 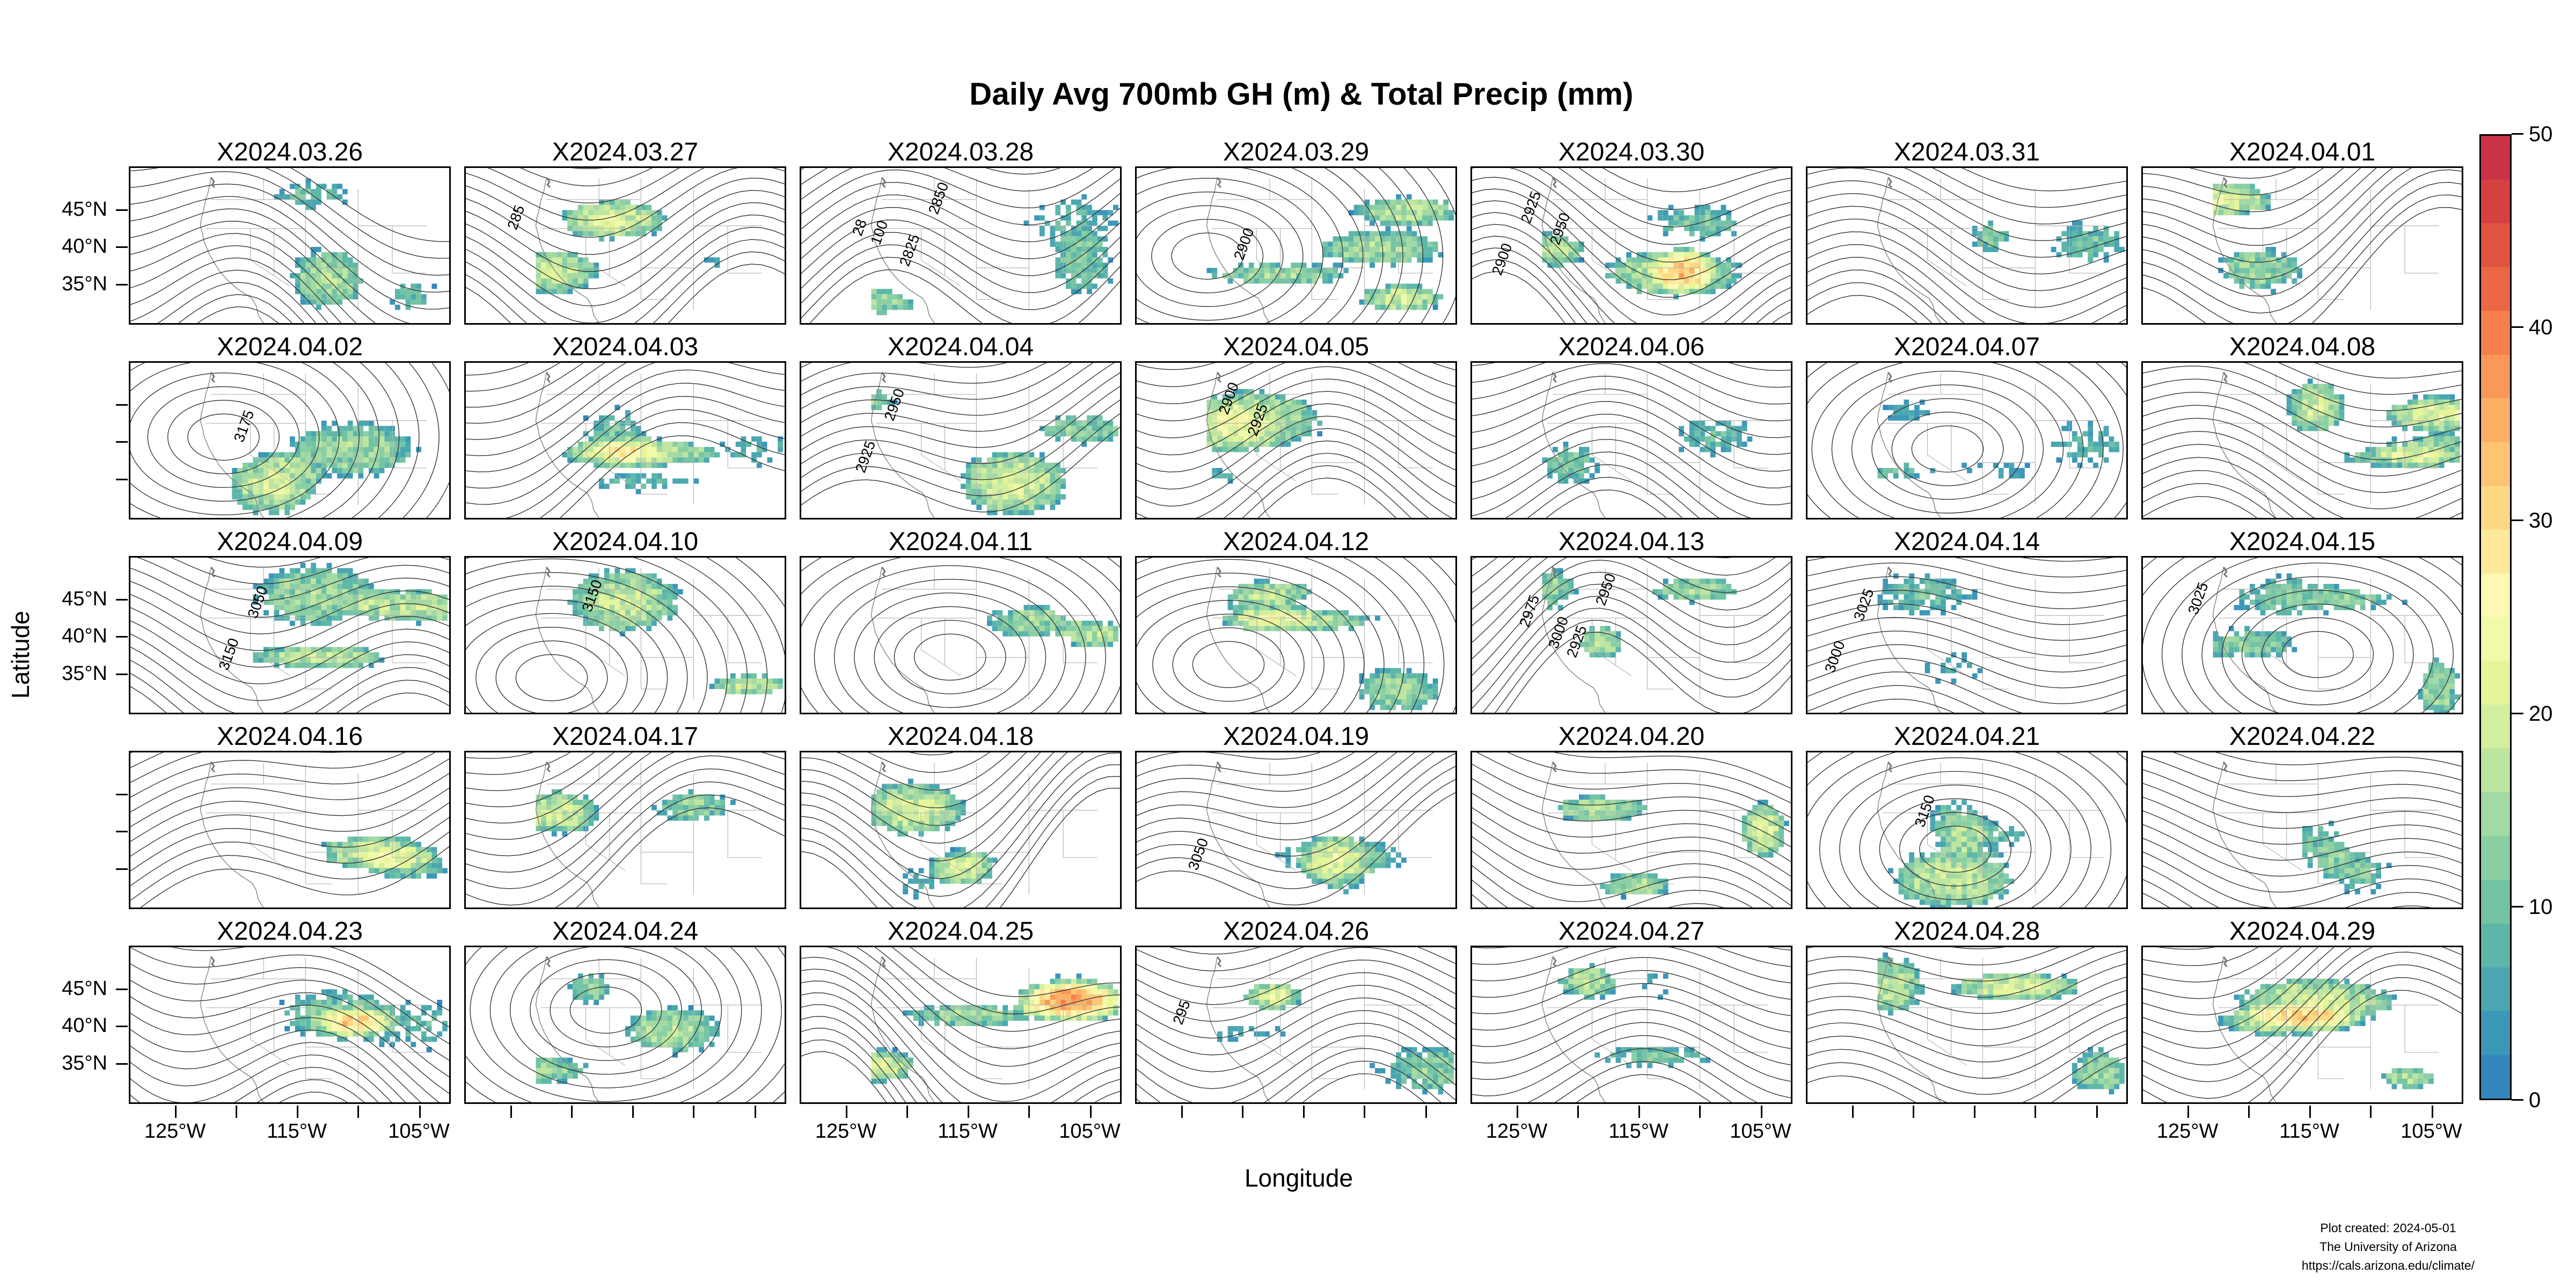 What do you see at coordinates (2388, 1228) in the screenshot?
I see `credit-date: Plot created: 2024-05-01` at bounding box center [2388, 1228].